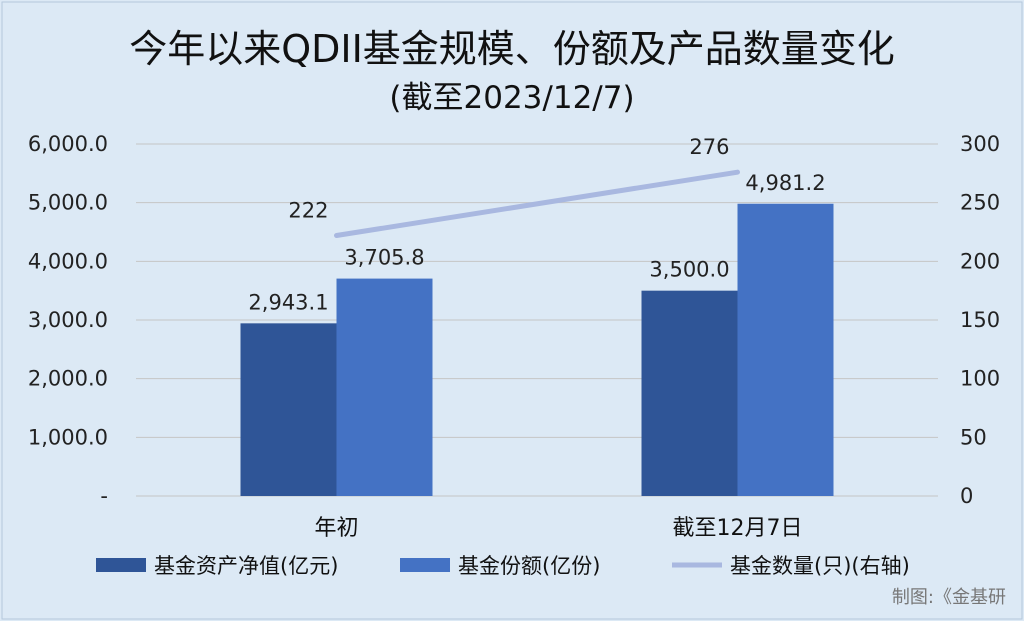  Describe the element at coordinates (980, 144) in the screenshot. I see `right-tick-label: 300` at that location.